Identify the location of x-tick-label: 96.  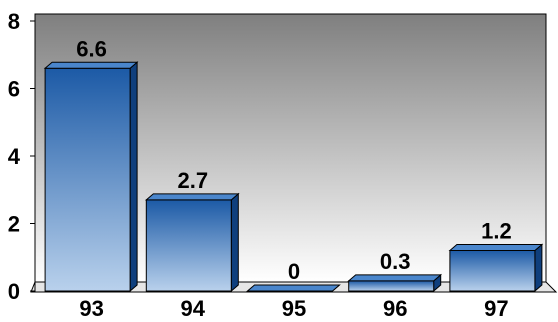
(395, 308).